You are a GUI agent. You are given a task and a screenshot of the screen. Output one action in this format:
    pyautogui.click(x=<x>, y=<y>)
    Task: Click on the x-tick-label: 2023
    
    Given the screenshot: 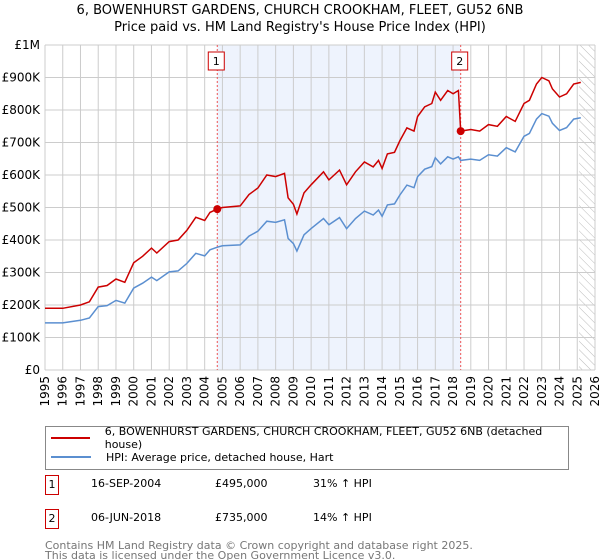 What is the action you would take?
    pyautogui.click(x=542, y=391)
    